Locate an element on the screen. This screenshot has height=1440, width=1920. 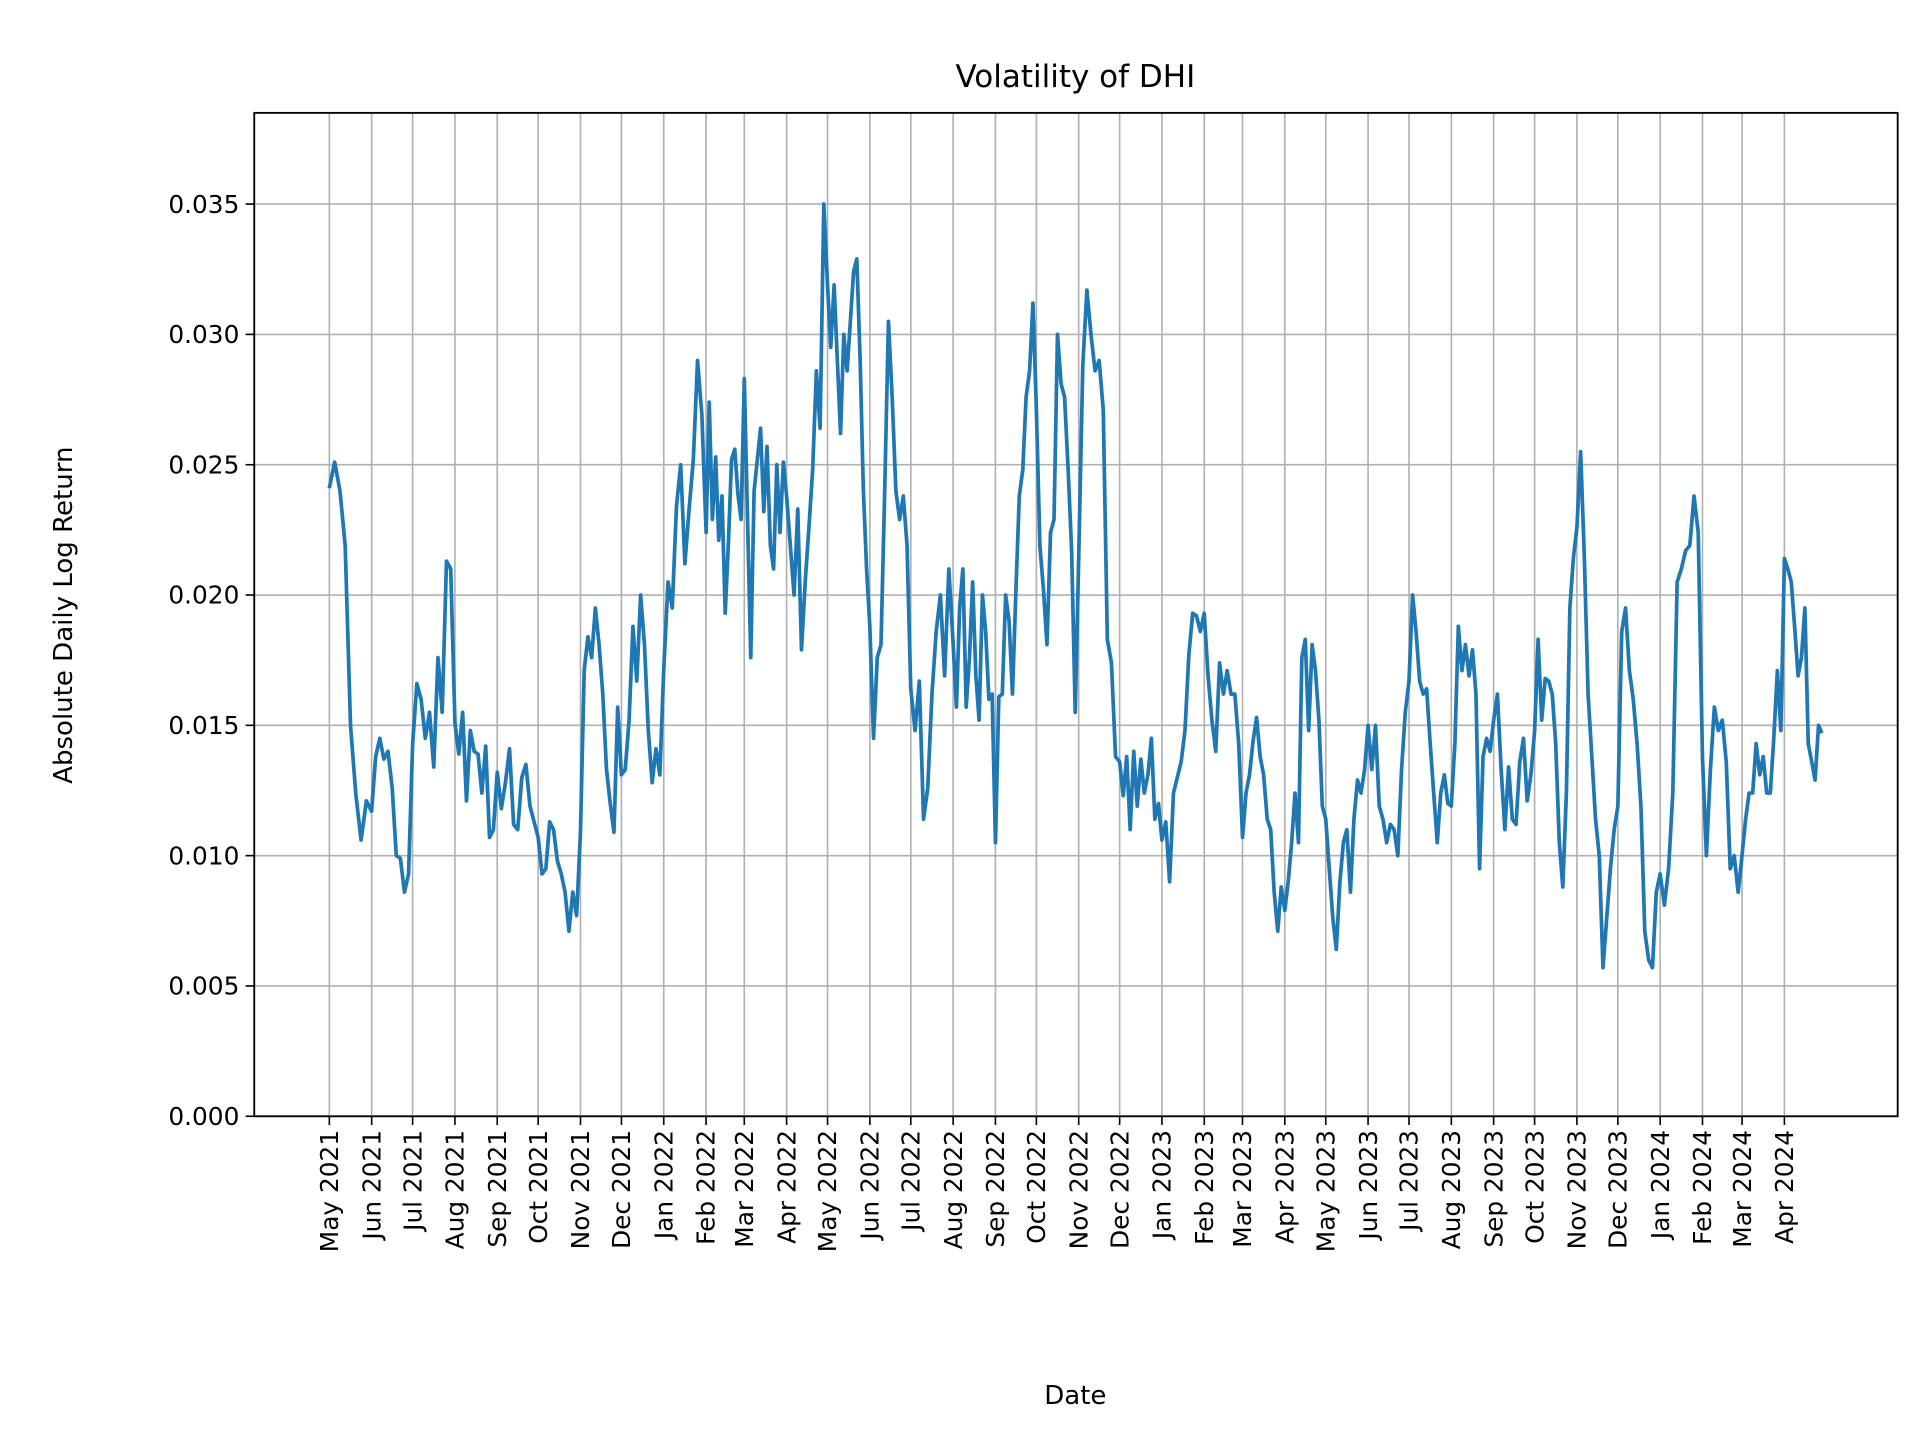
x-tick-label: Sep 2022 is located at coordinates (995, 1189).